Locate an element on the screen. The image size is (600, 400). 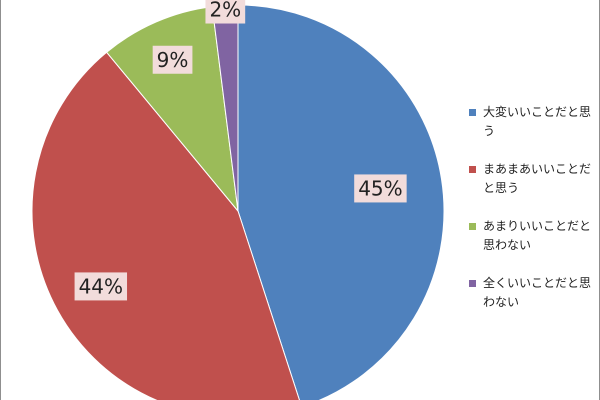
legend-item-4: 全くいいことだと思わない is located at coordinates (533, 293).